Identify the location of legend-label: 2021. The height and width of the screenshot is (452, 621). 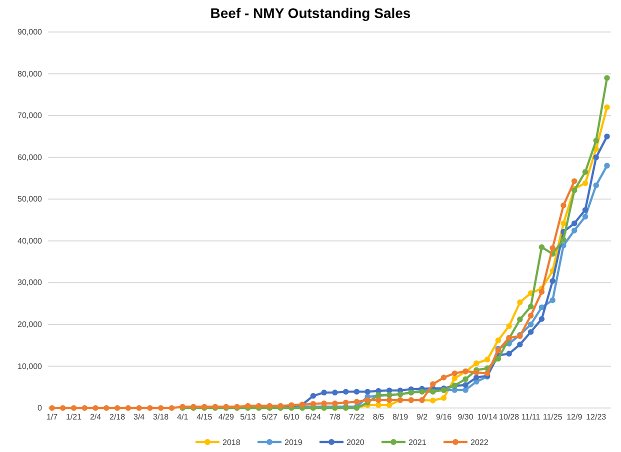
(417, 442).